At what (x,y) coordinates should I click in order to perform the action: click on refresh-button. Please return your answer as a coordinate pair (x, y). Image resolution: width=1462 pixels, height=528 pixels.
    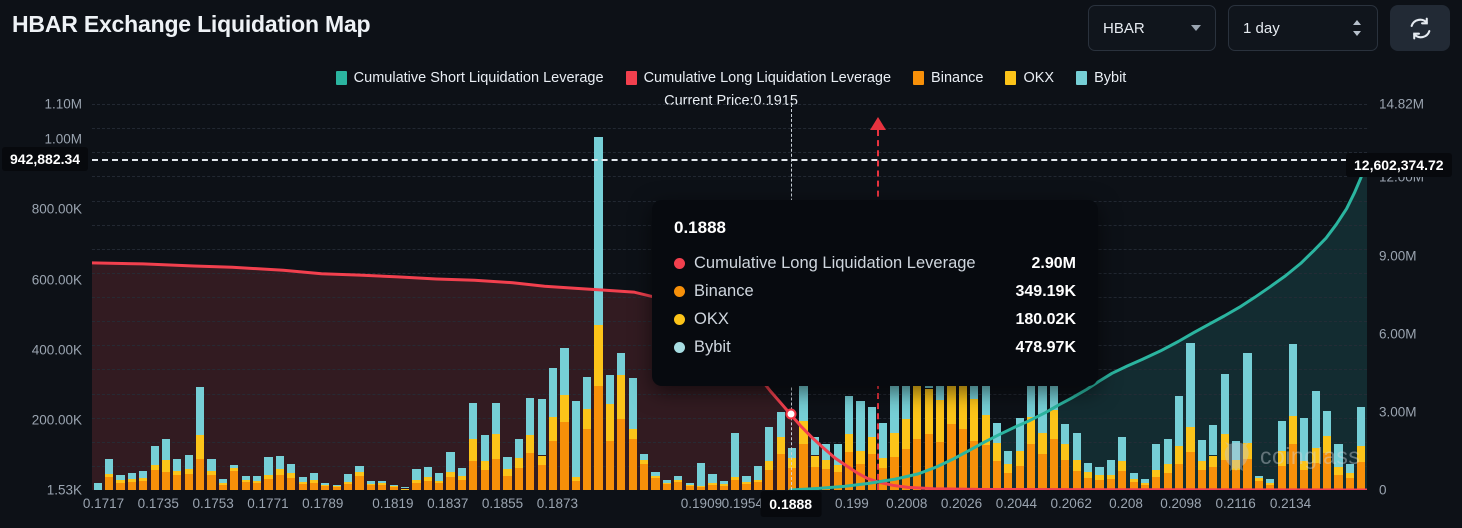
    Looking at the image, I should click on (1420, 28).